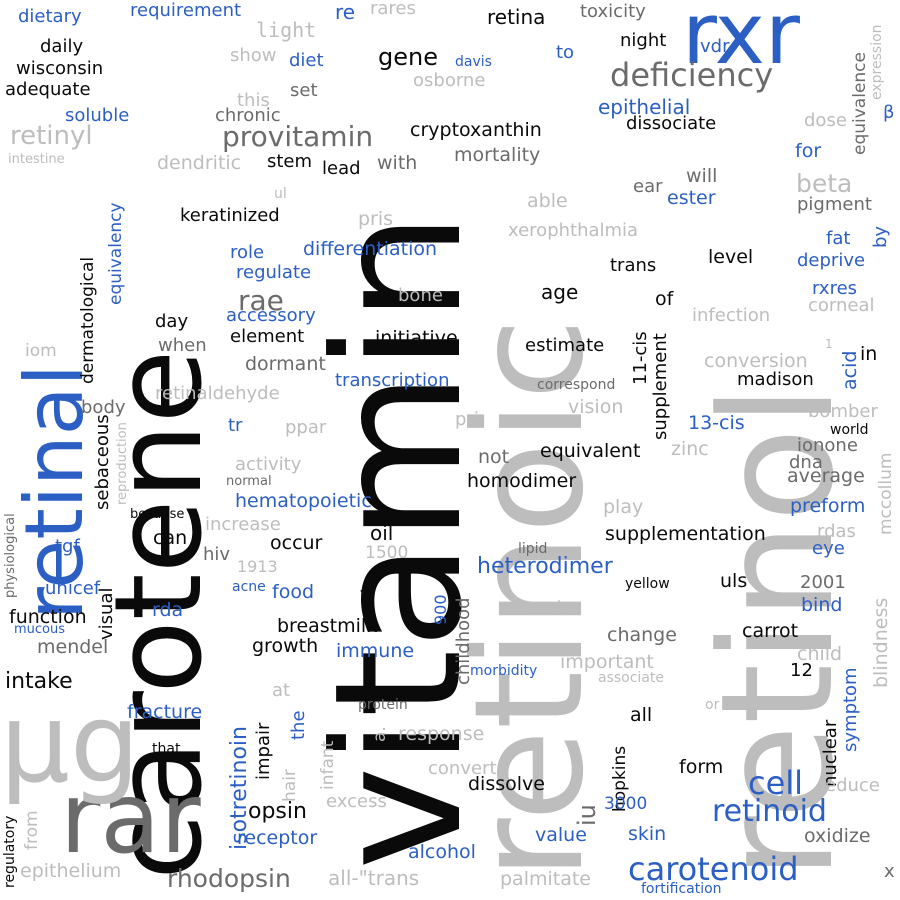  I want to click on word-dormant: dormant, so click(285, 364).